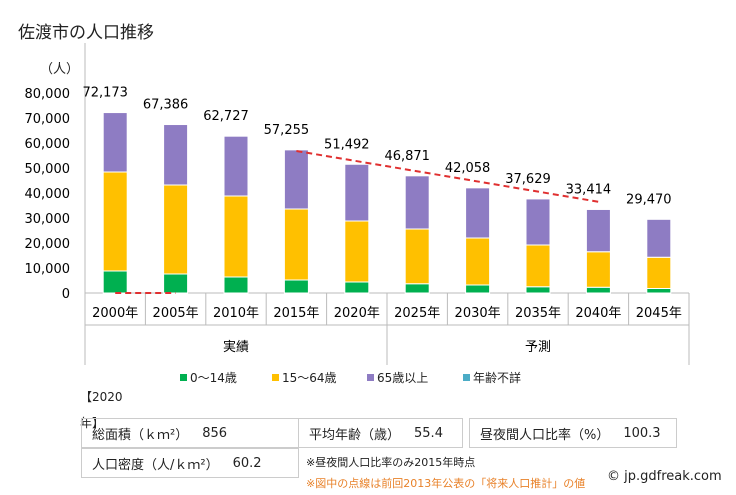 The height and width of the screenshot is (495, 736). What do you see at coordinates (48, 119) in the screenshot?
I see `y-tick-label: 70,000` at bounding box center [48, 119].